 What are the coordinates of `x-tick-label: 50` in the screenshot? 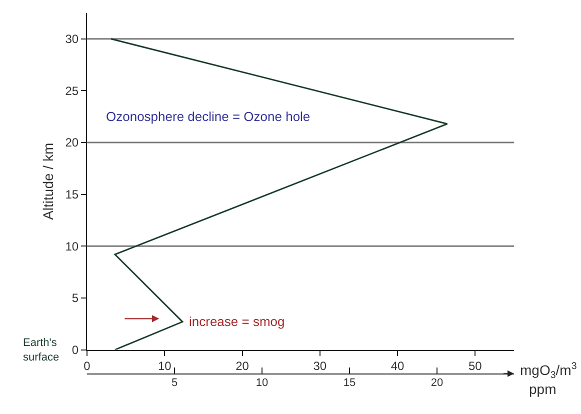 It's located at (475, 366).